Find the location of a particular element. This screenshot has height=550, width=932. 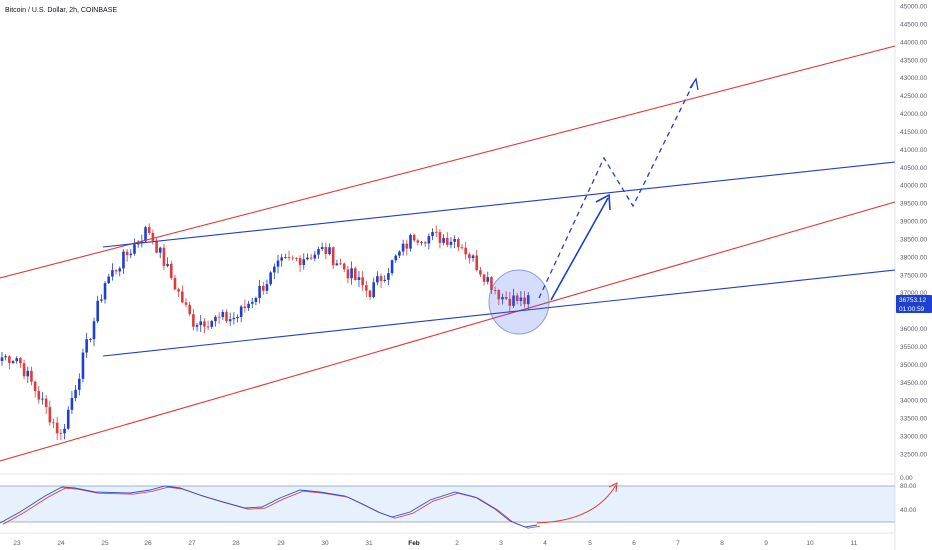

x-tick-label: Feb is located at coordinates (414, 543).